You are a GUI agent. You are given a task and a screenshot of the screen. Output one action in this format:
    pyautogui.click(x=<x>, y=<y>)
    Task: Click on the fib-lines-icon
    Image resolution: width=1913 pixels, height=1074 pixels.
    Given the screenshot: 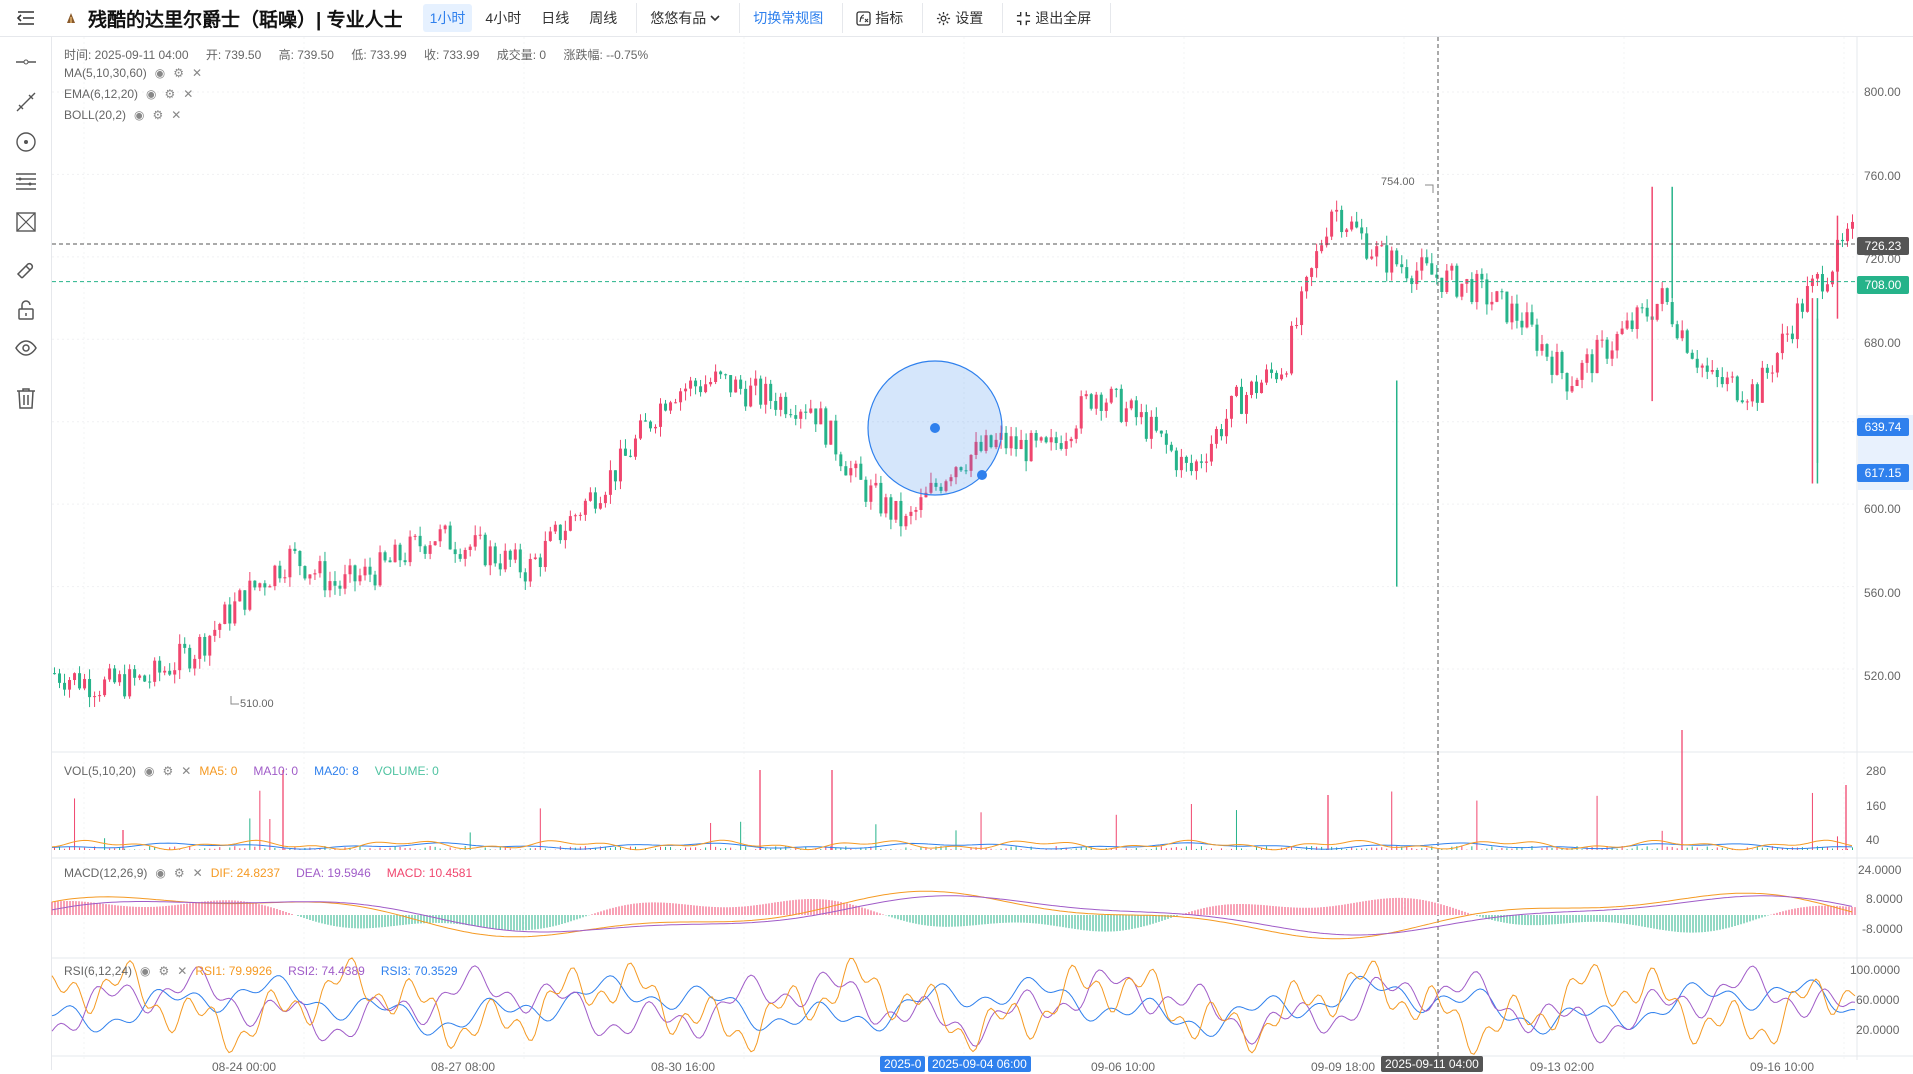 What is the action you would take?
    pyautogui.click(x=26, y=182)
    